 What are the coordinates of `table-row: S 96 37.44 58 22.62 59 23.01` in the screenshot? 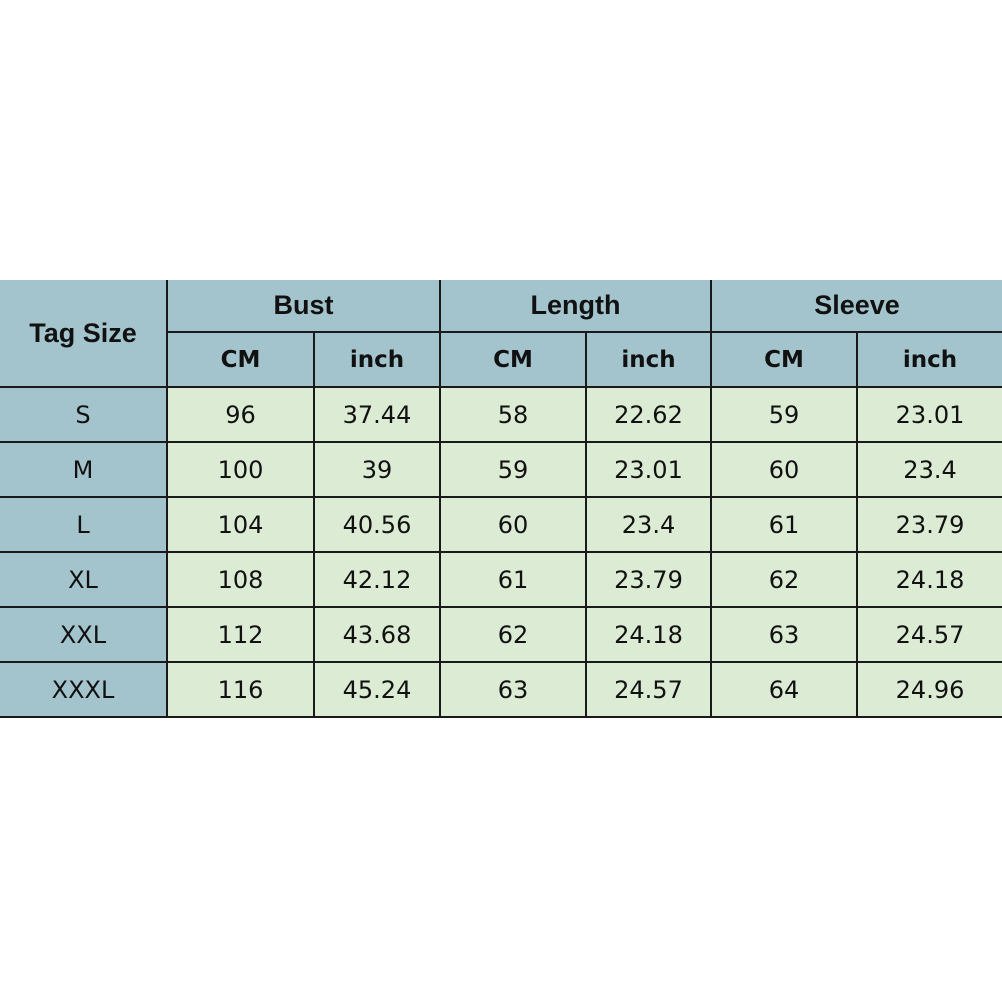 It's located at (501, 414).